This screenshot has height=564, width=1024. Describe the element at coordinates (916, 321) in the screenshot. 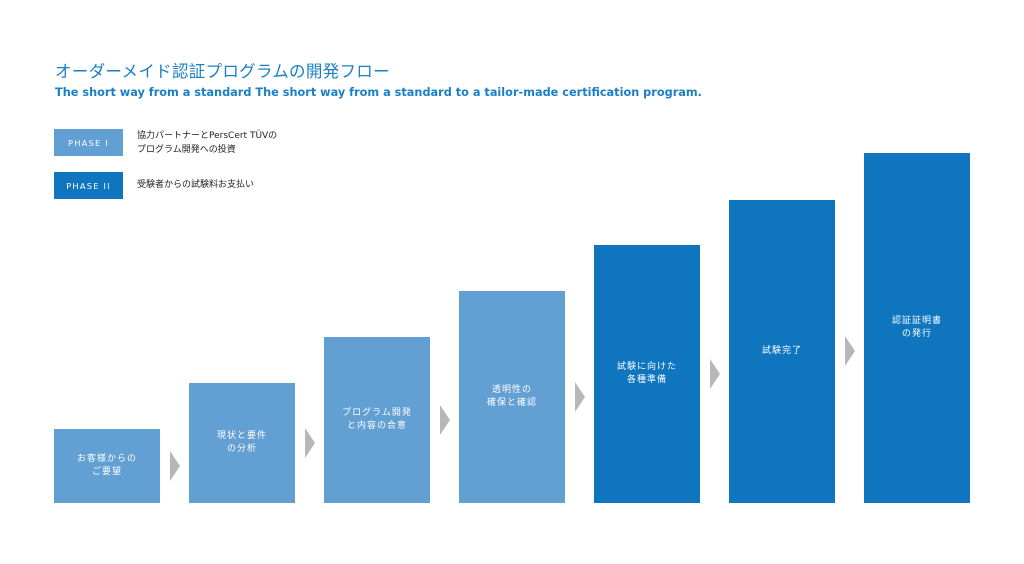

I see `step-label-line: 認証証明書` at that location.